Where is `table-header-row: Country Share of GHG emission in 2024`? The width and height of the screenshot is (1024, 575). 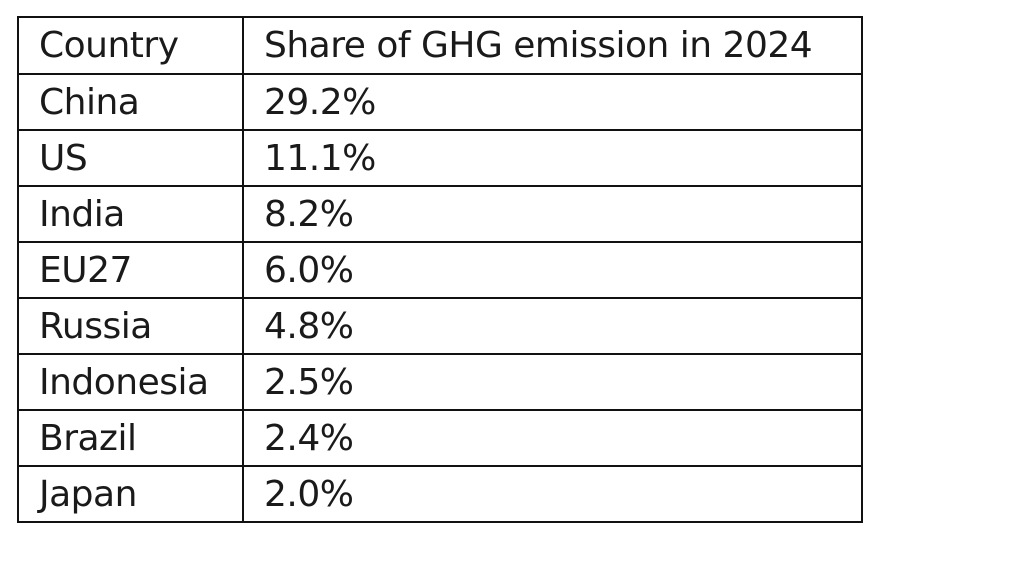 table-header-row: Country Share of GHG emission in 2024 is located at coordinates (440, 45).